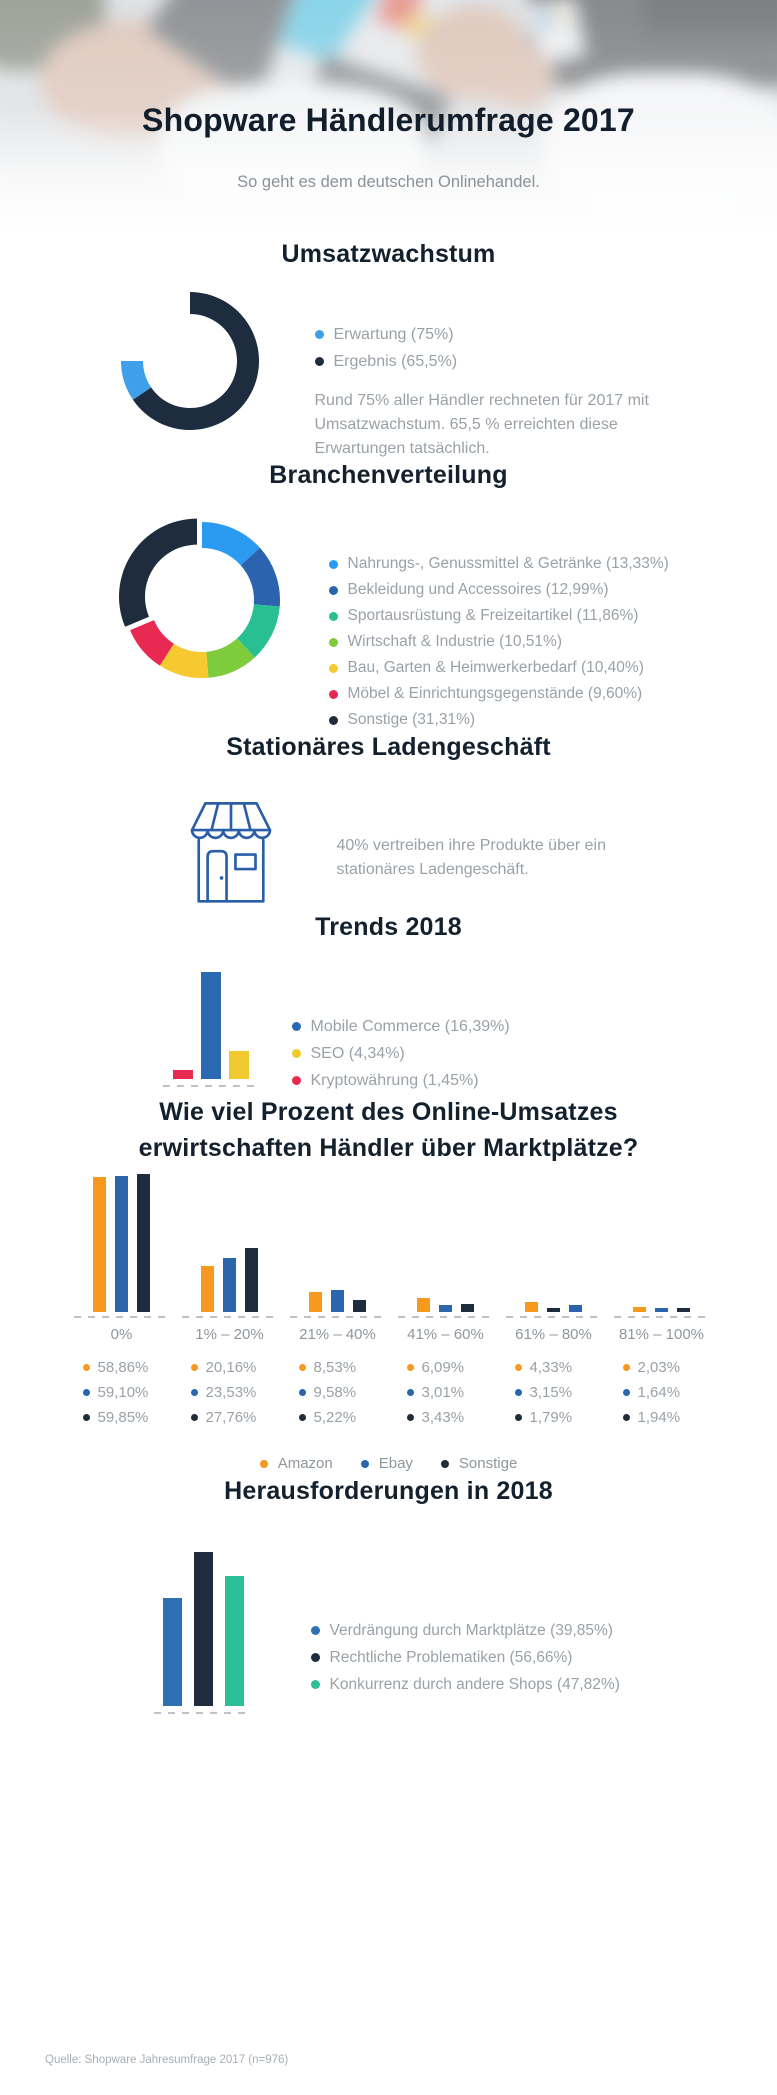 This screenshot has width=777, height=2095. I want to click on legend-item: 2,03%, so click(669, 1367).